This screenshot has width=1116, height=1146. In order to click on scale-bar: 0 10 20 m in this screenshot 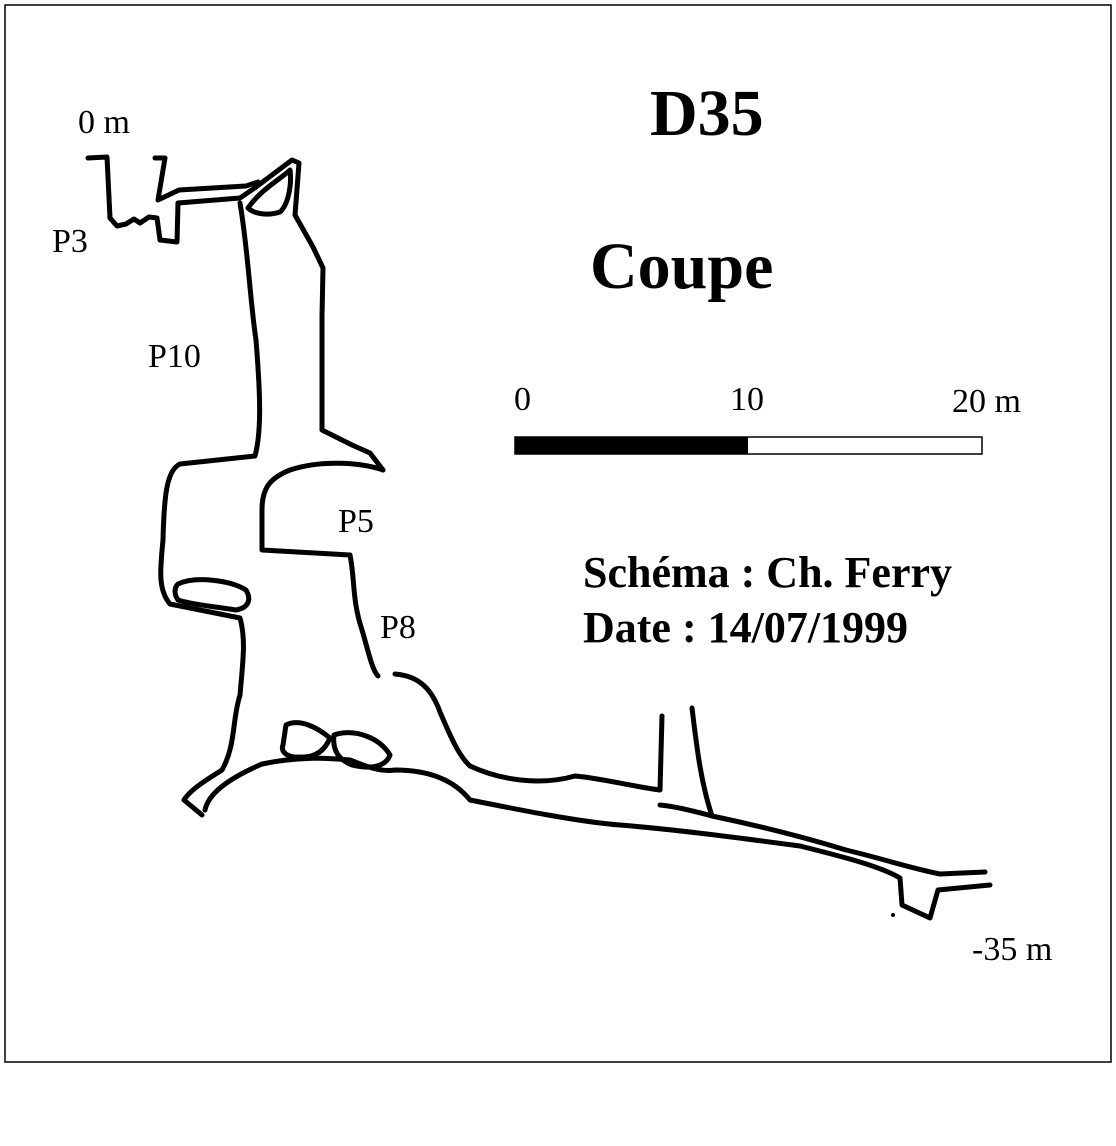, I will do `click(767, 418)`.